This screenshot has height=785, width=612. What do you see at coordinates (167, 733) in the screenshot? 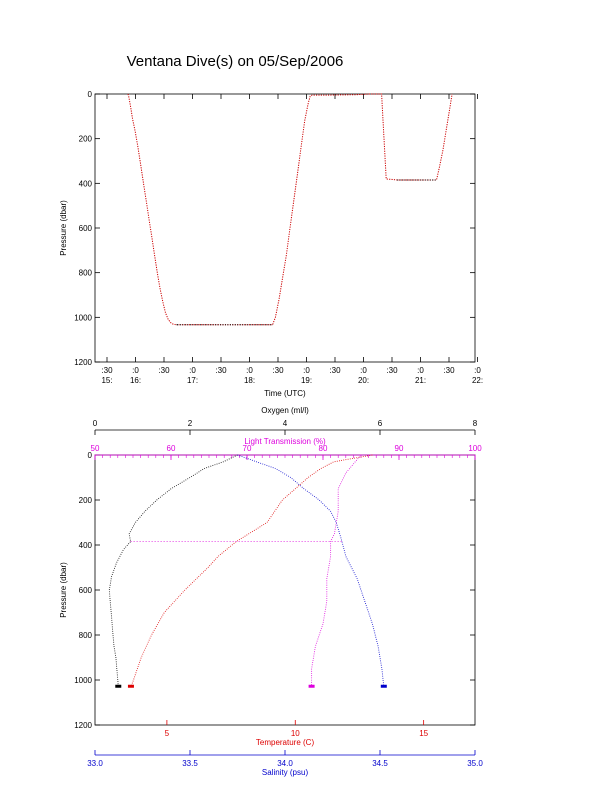
I see `temperature-tick-label: 5` at bounding box center [167, 733].